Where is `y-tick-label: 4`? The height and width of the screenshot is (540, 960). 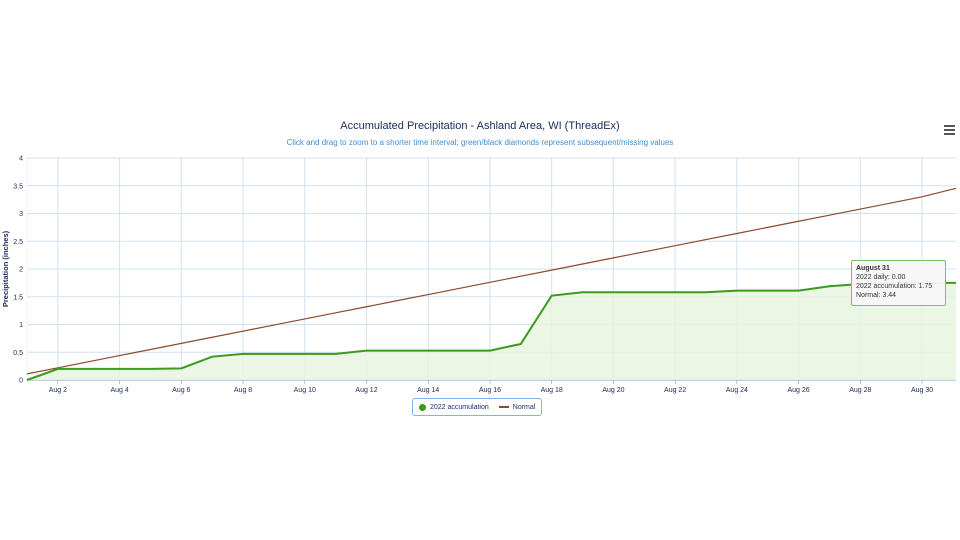
y-tick-label: 4 is located at coordinates (21, 159).